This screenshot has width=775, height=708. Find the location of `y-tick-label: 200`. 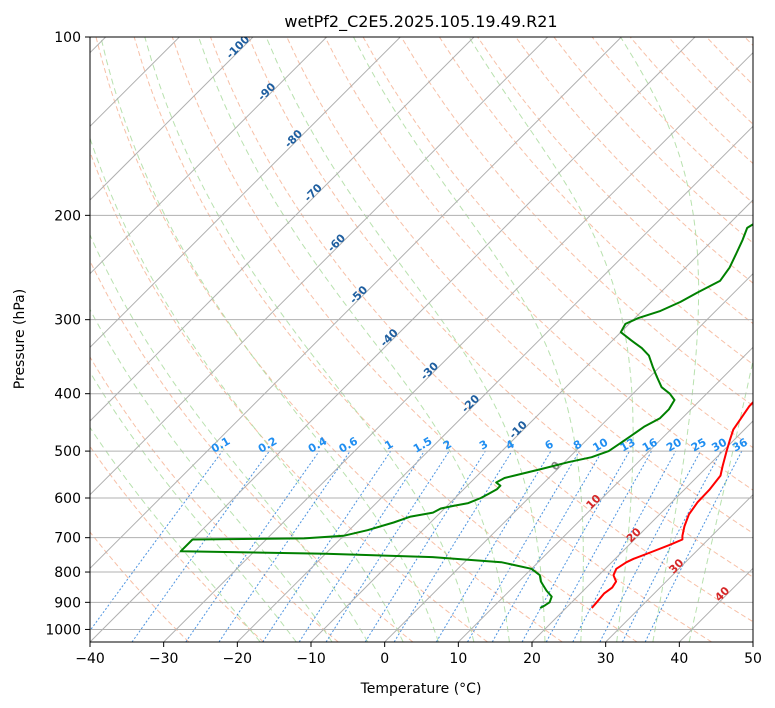

y-tick-label: 200 is located at coordinates (67, 216).